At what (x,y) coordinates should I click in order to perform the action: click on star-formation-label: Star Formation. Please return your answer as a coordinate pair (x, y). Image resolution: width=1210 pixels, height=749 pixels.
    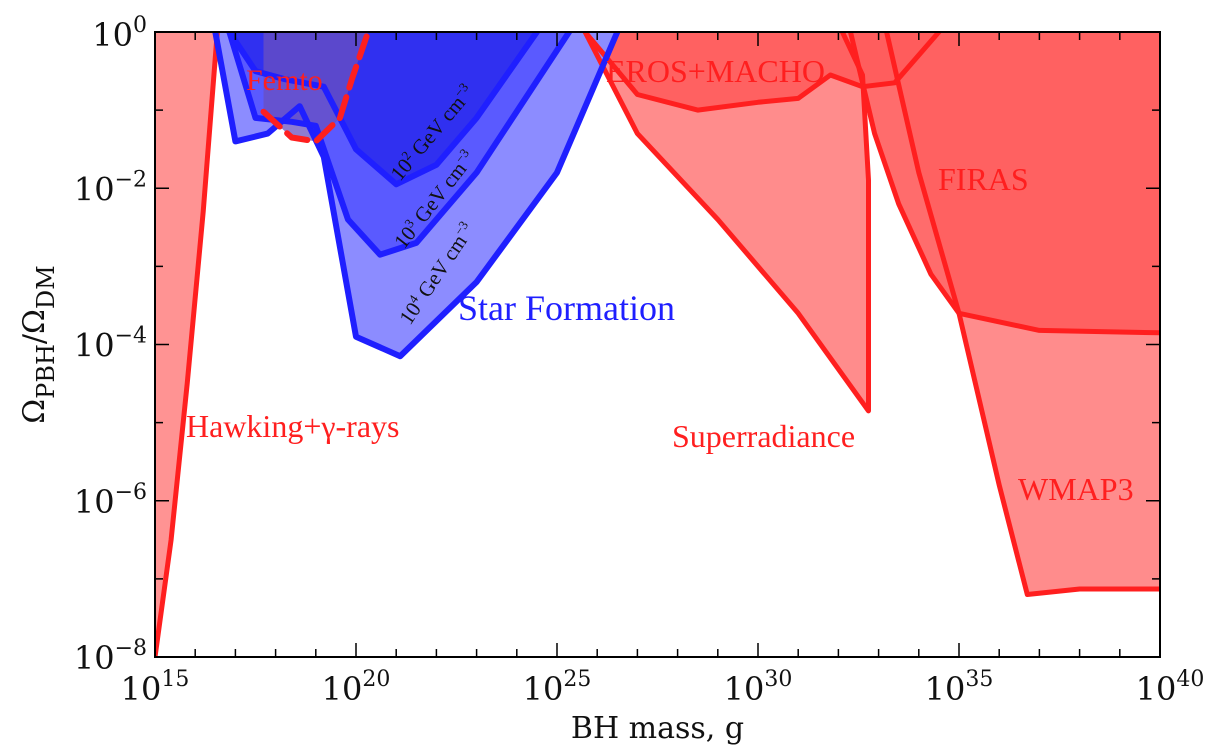
    Looking at the image, I should click on (566, 308).